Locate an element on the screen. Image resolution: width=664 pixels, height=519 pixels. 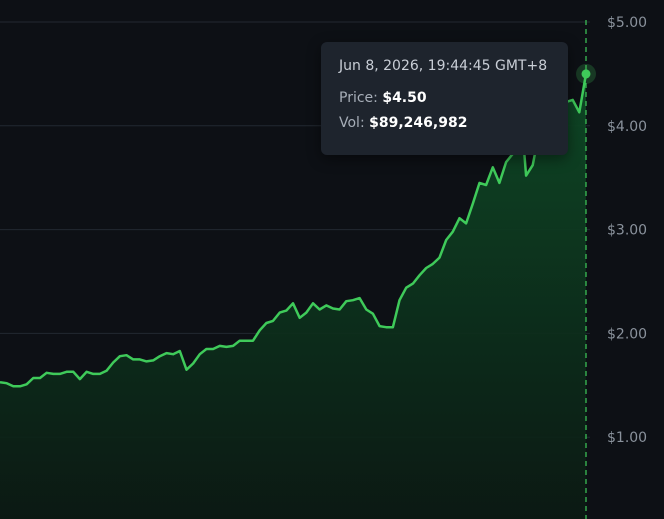
y-tick-label: $2.00 is located at coordinates (627, 334).